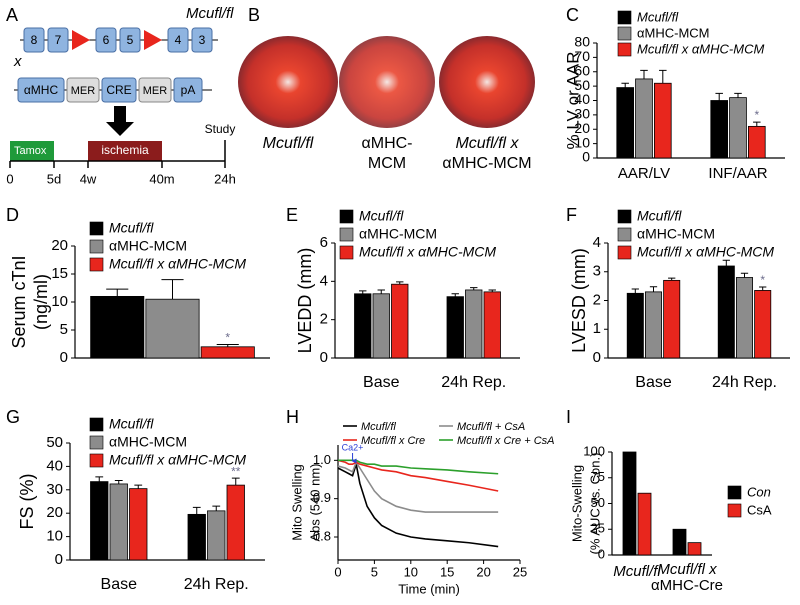  I want to click on y-tick-label: 80, so click(582, 42).